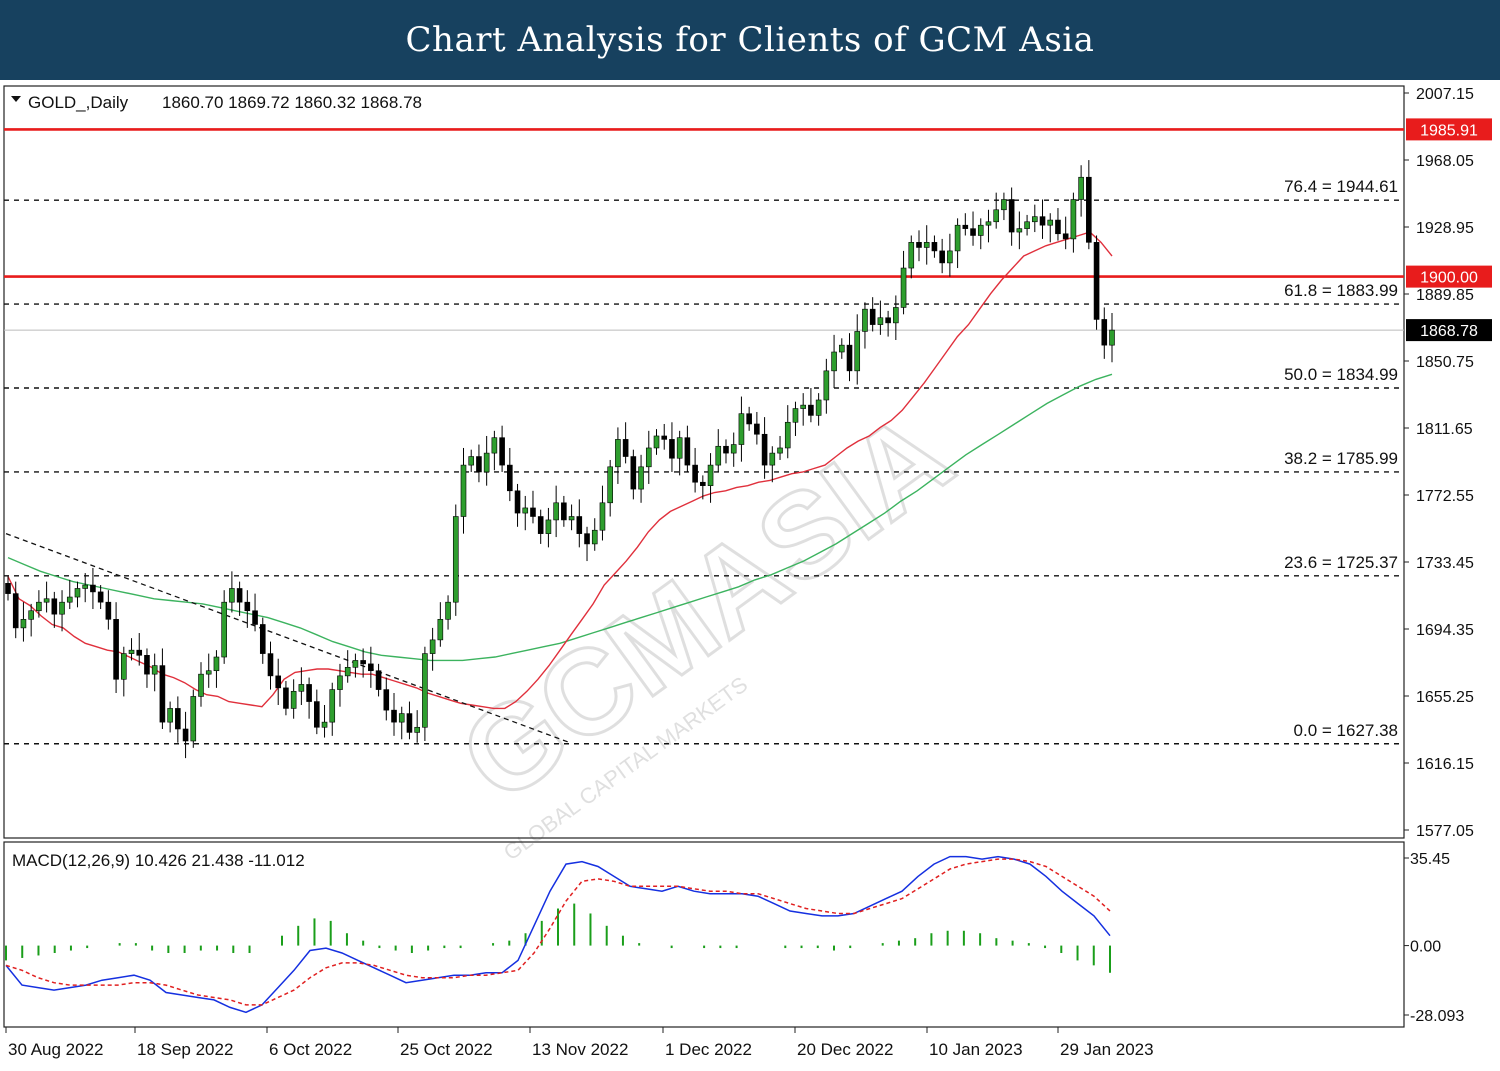 This screenshot has height=1071, width=1500. What do you see at coordinates (1445, 764) in the screenshot?
I see `price-axis-label: 1616.15` at bounding box center [1445, 764].